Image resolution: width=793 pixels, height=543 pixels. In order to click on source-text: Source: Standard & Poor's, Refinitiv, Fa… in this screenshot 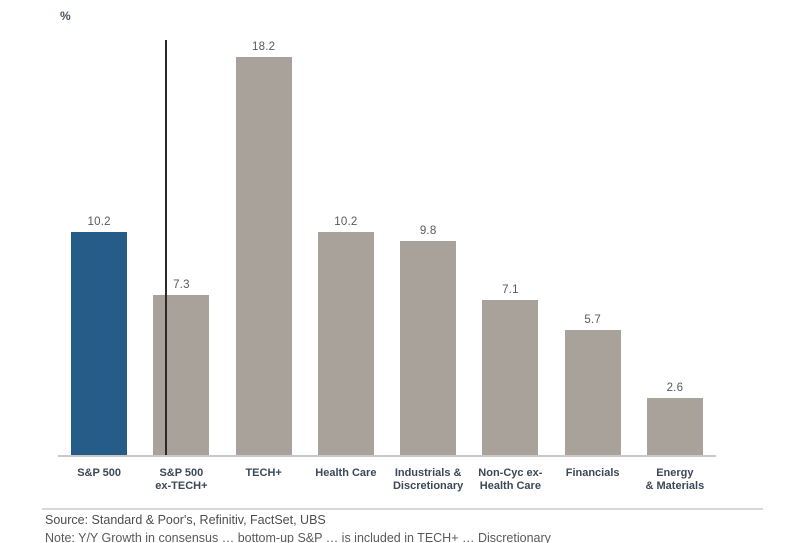, I will do `click(185, 520)`.